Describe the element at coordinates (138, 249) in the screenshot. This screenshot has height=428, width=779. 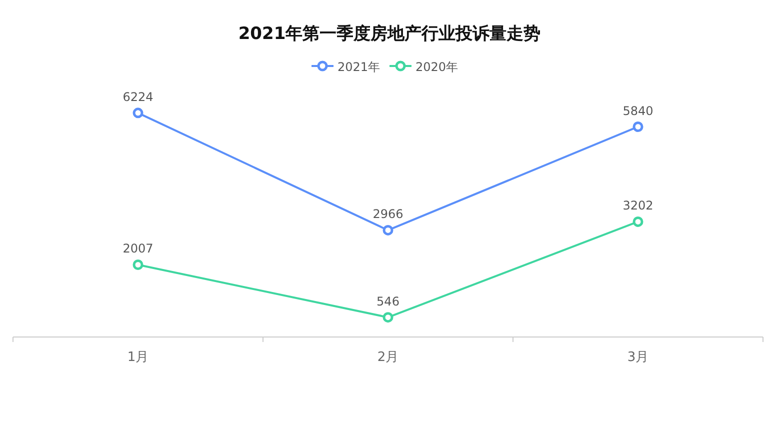
I see `data-label: 2007` at that location.